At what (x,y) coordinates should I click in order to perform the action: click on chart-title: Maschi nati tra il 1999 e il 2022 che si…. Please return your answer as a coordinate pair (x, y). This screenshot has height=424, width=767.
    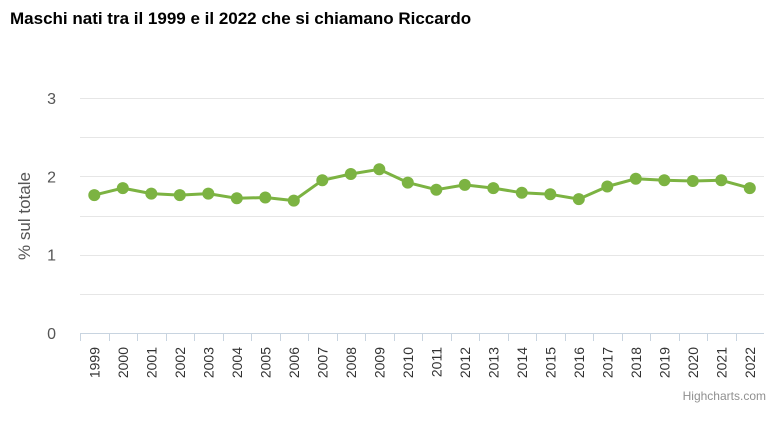
    Looking at the image, I should click on (241, 18).